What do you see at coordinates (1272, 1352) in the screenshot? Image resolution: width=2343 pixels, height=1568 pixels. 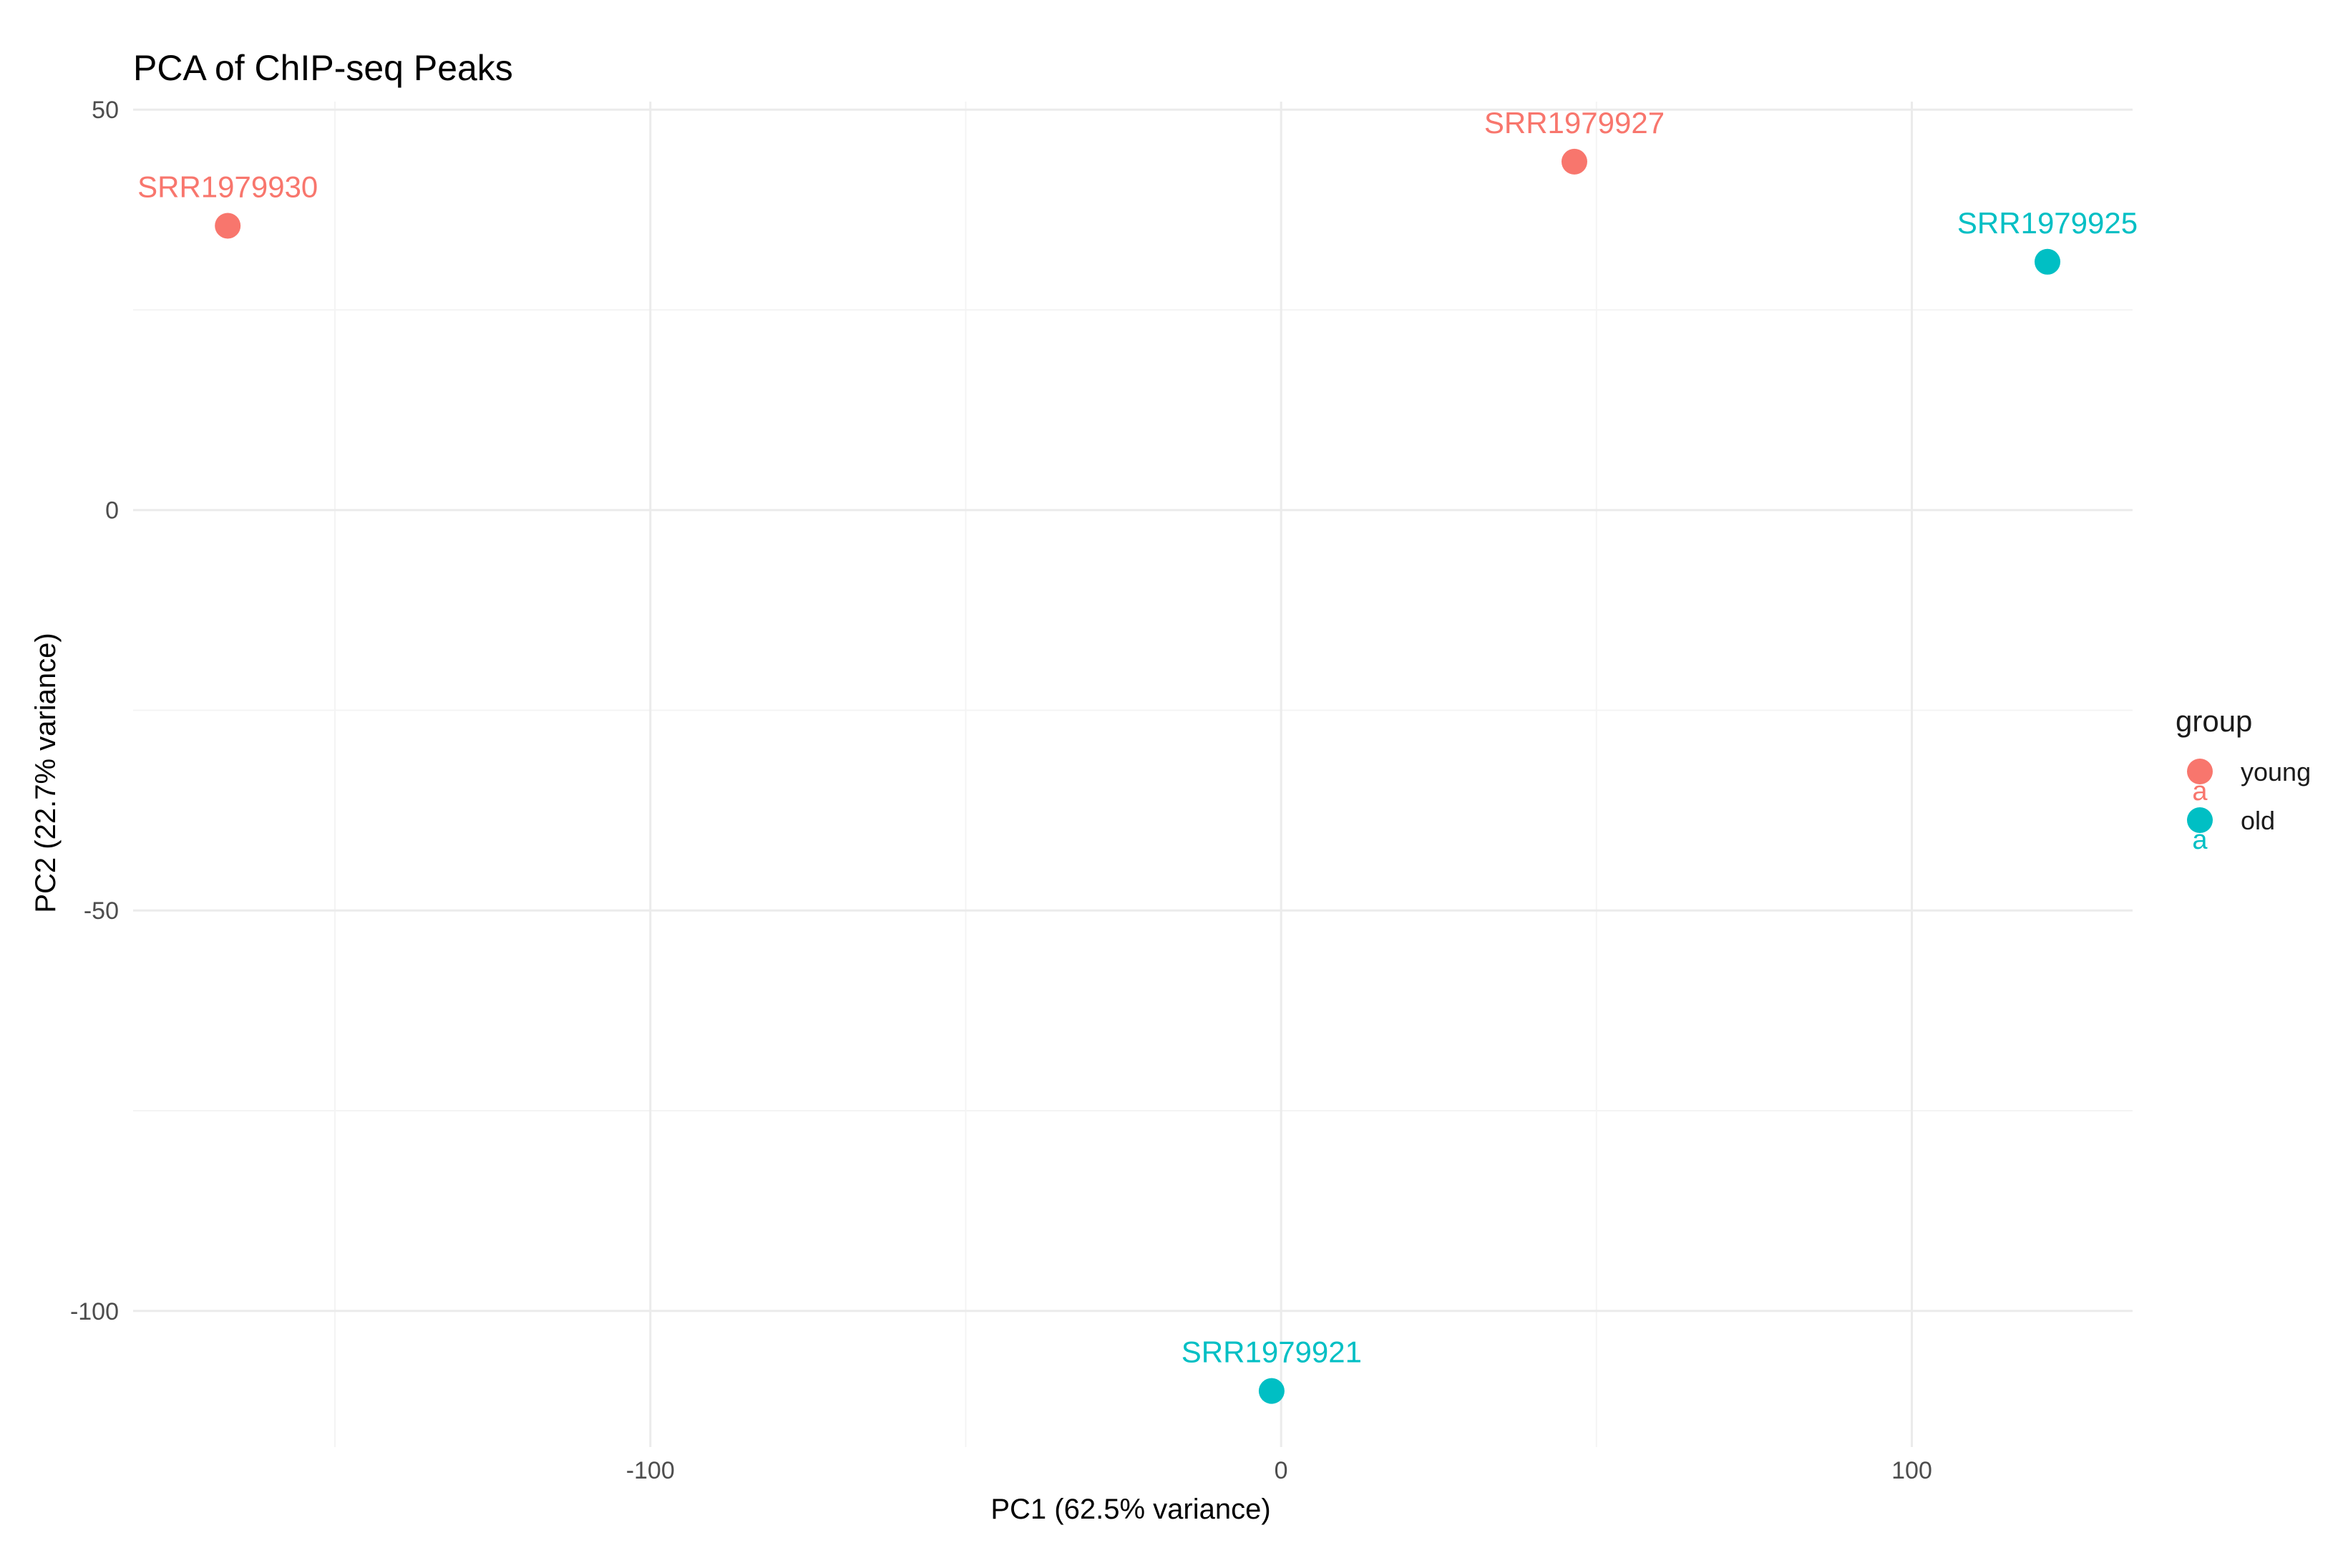 I see `data-point-label: SRR1979921` at bounding box center [1272, 1352].